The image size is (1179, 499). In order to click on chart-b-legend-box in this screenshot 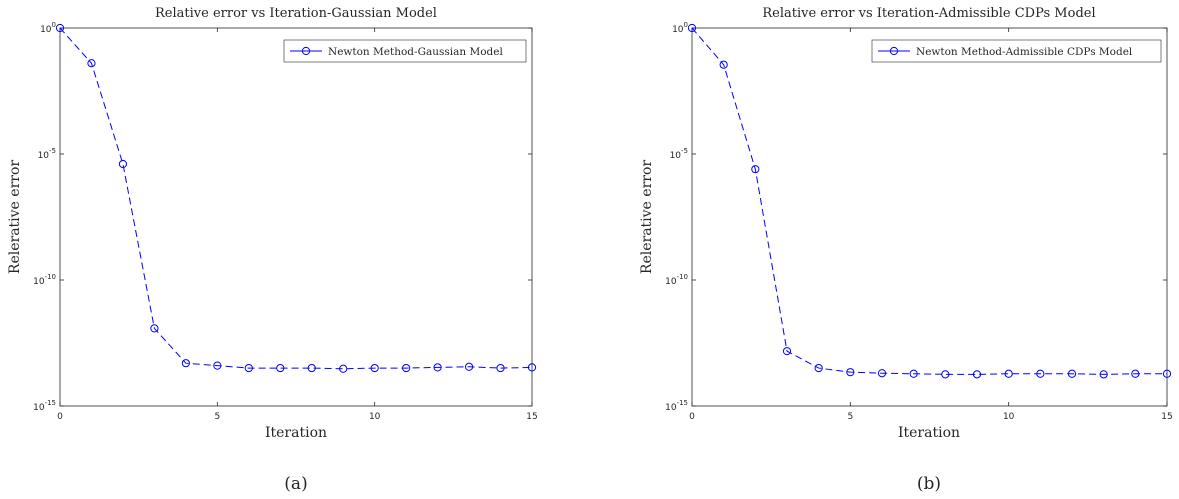, I will do `click(1016, 51)`.